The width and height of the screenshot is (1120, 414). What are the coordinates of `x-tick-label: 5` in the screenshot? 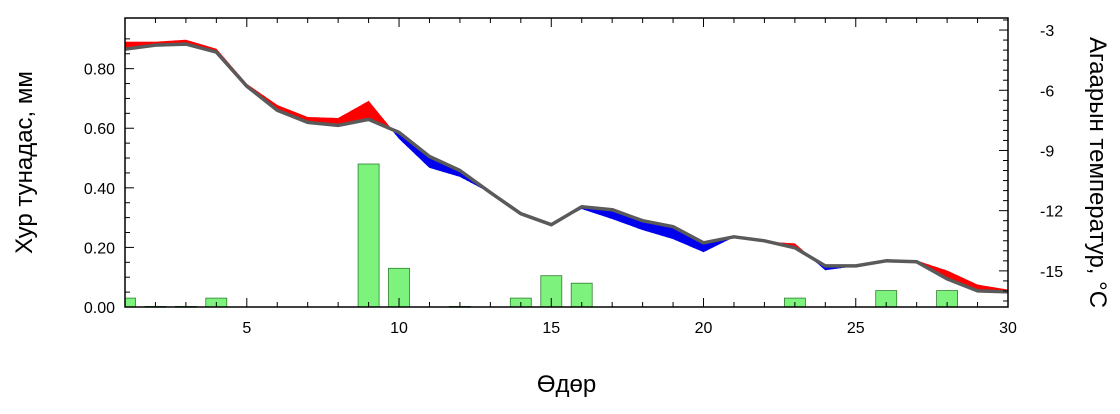 It's located at (246, 328).